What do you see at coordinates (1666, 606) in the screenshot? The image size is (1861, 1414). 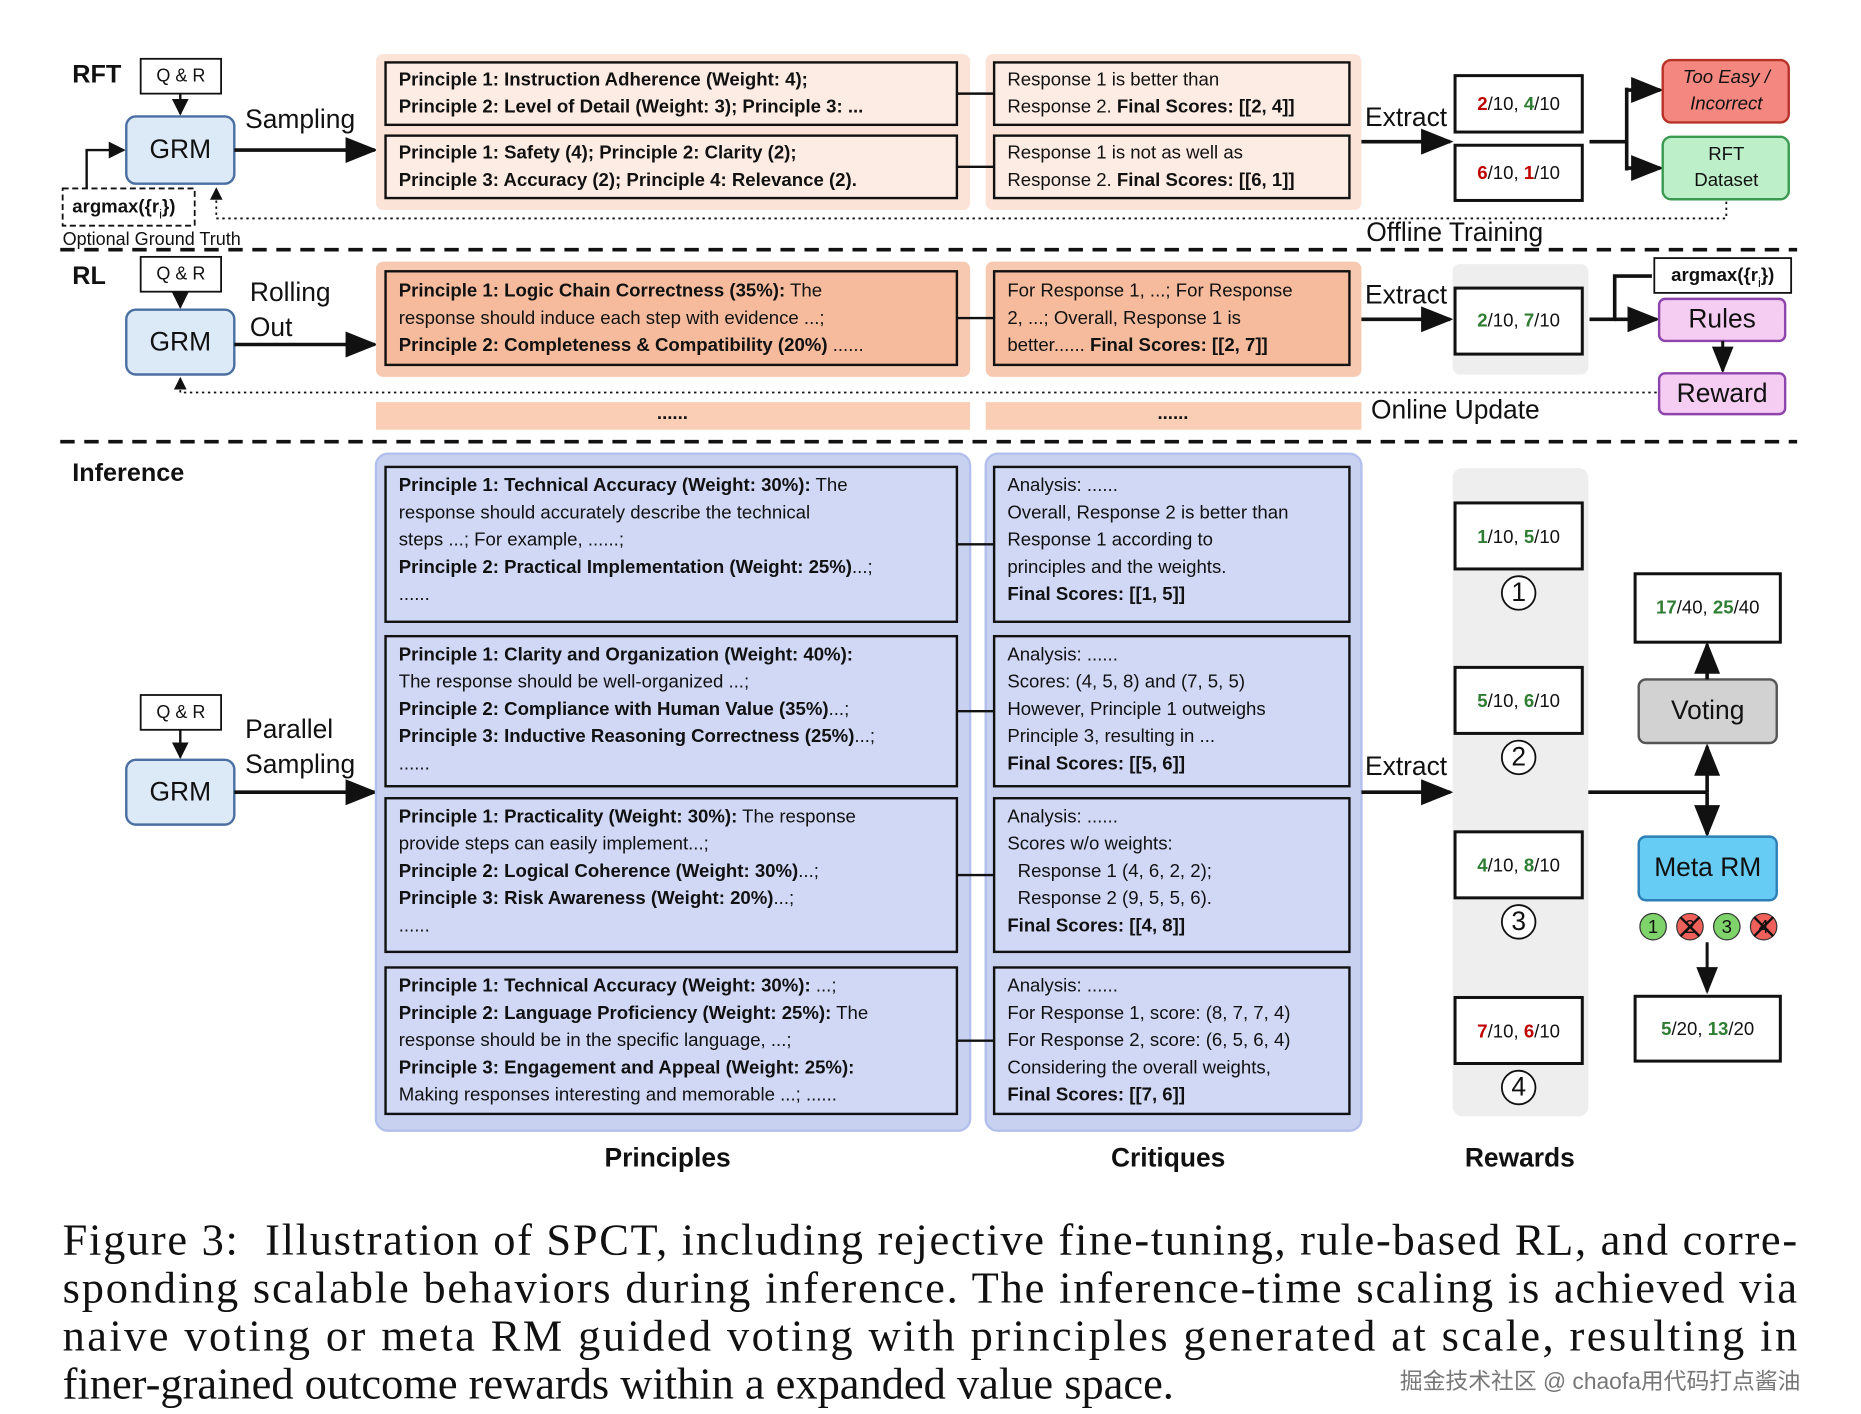 I see `text-run: 17` at bounding box center [1666, 606].